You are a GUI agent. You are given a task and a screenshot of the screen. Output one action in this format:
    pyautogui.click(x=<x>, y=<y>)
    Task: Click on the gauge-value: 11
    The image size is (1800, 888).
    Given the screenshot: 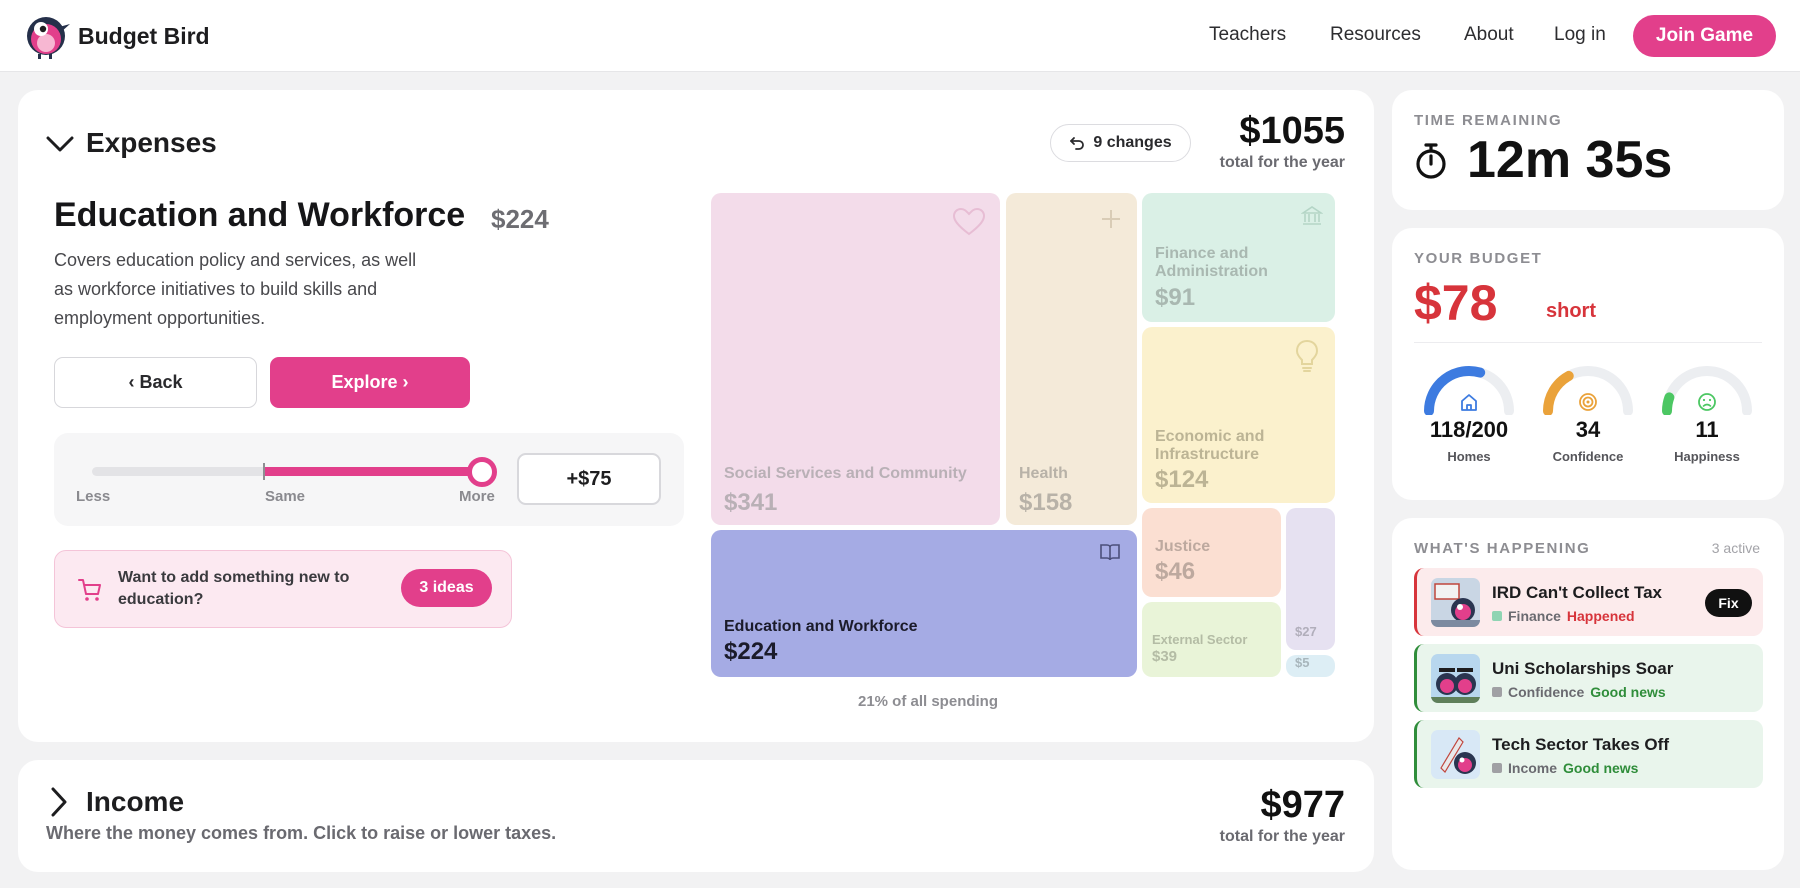 What is the action you would take?
    pyautogui.click(x=1707, y=429)
    